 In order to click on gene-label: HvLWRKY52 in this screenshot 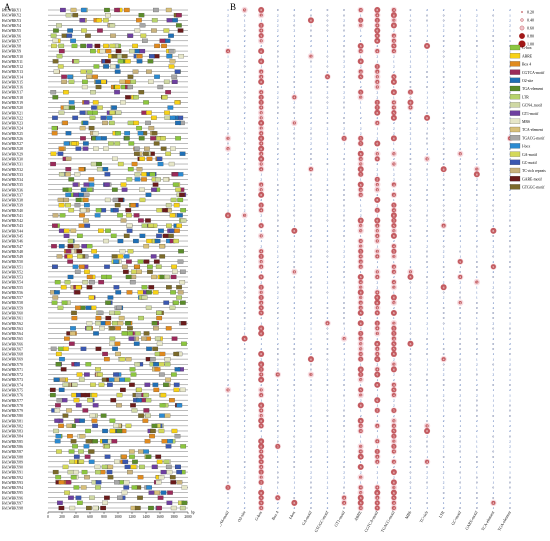, I will do `click(12, 272)`.